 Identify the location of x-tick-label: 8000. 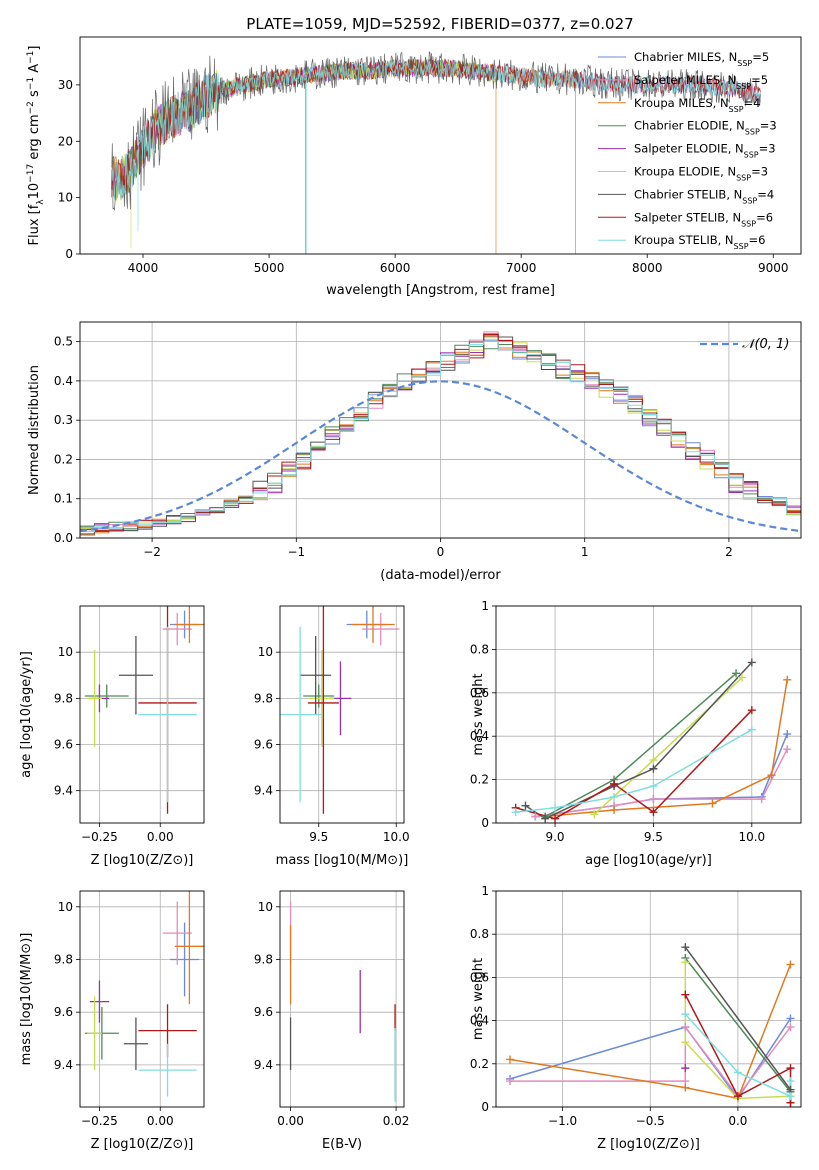
(647, 268).